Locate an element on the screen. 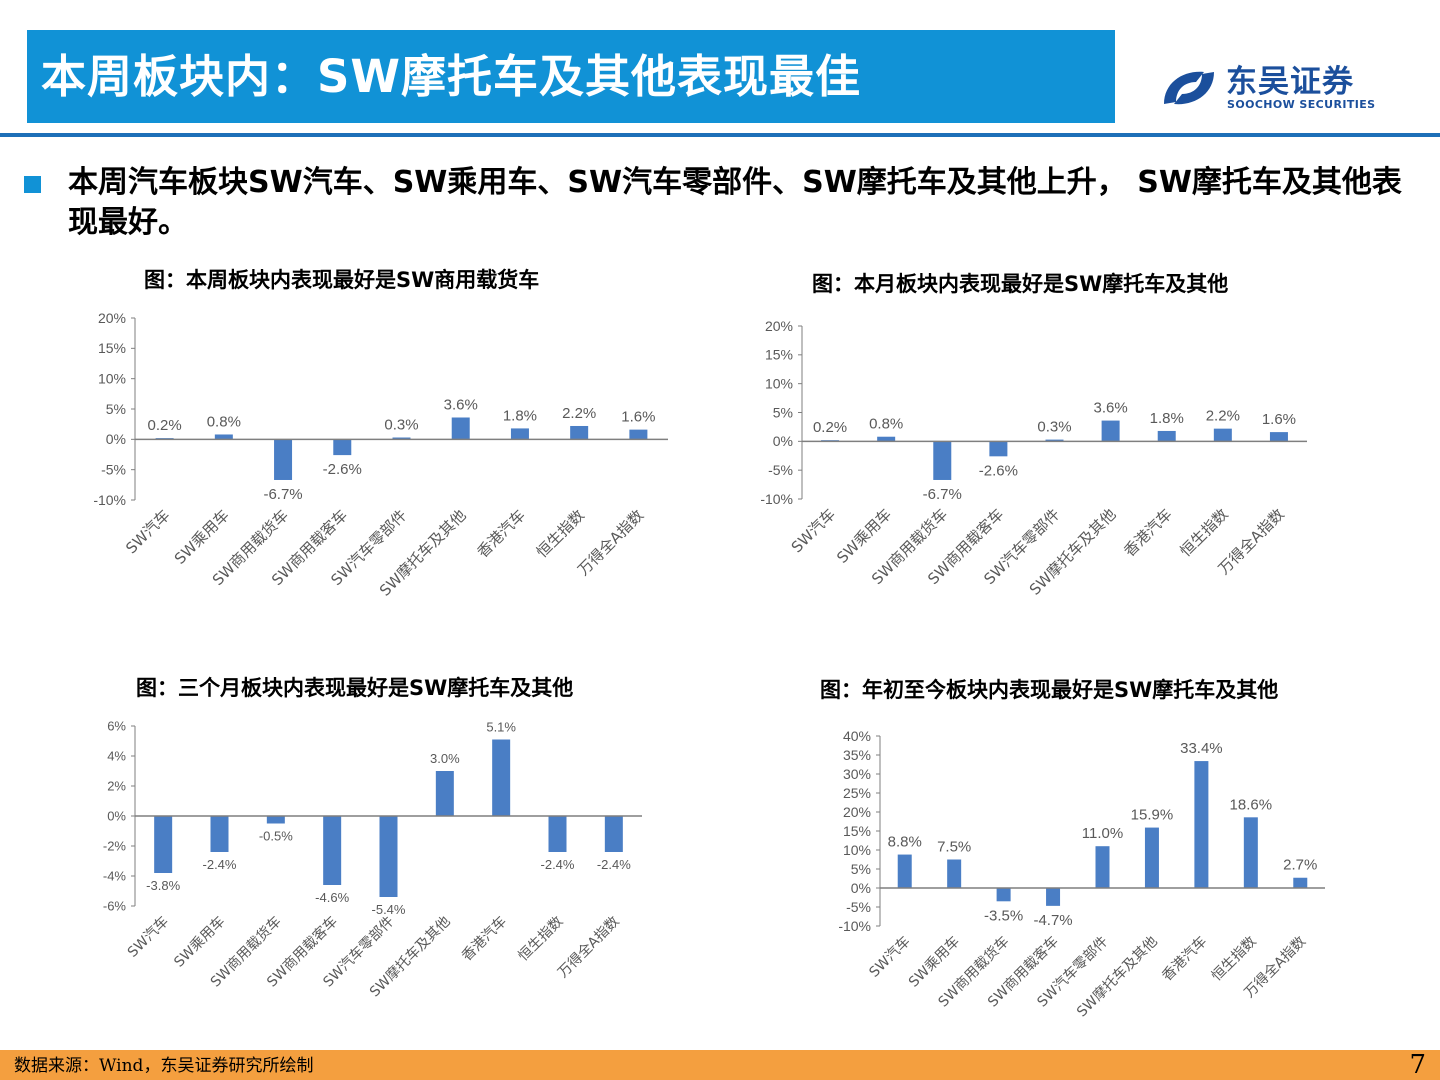  chart-4-y-tick-label: 30% is located at coordinates (857, 774).